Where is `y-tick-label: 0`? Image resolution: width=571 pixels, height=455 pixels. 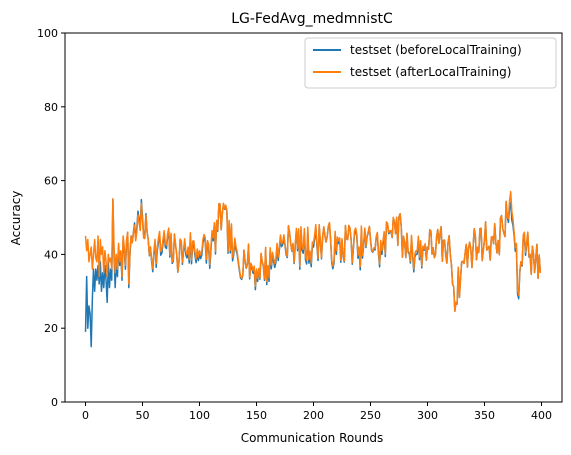
y-tick-label: 0 is located at coordinates (54, 402).